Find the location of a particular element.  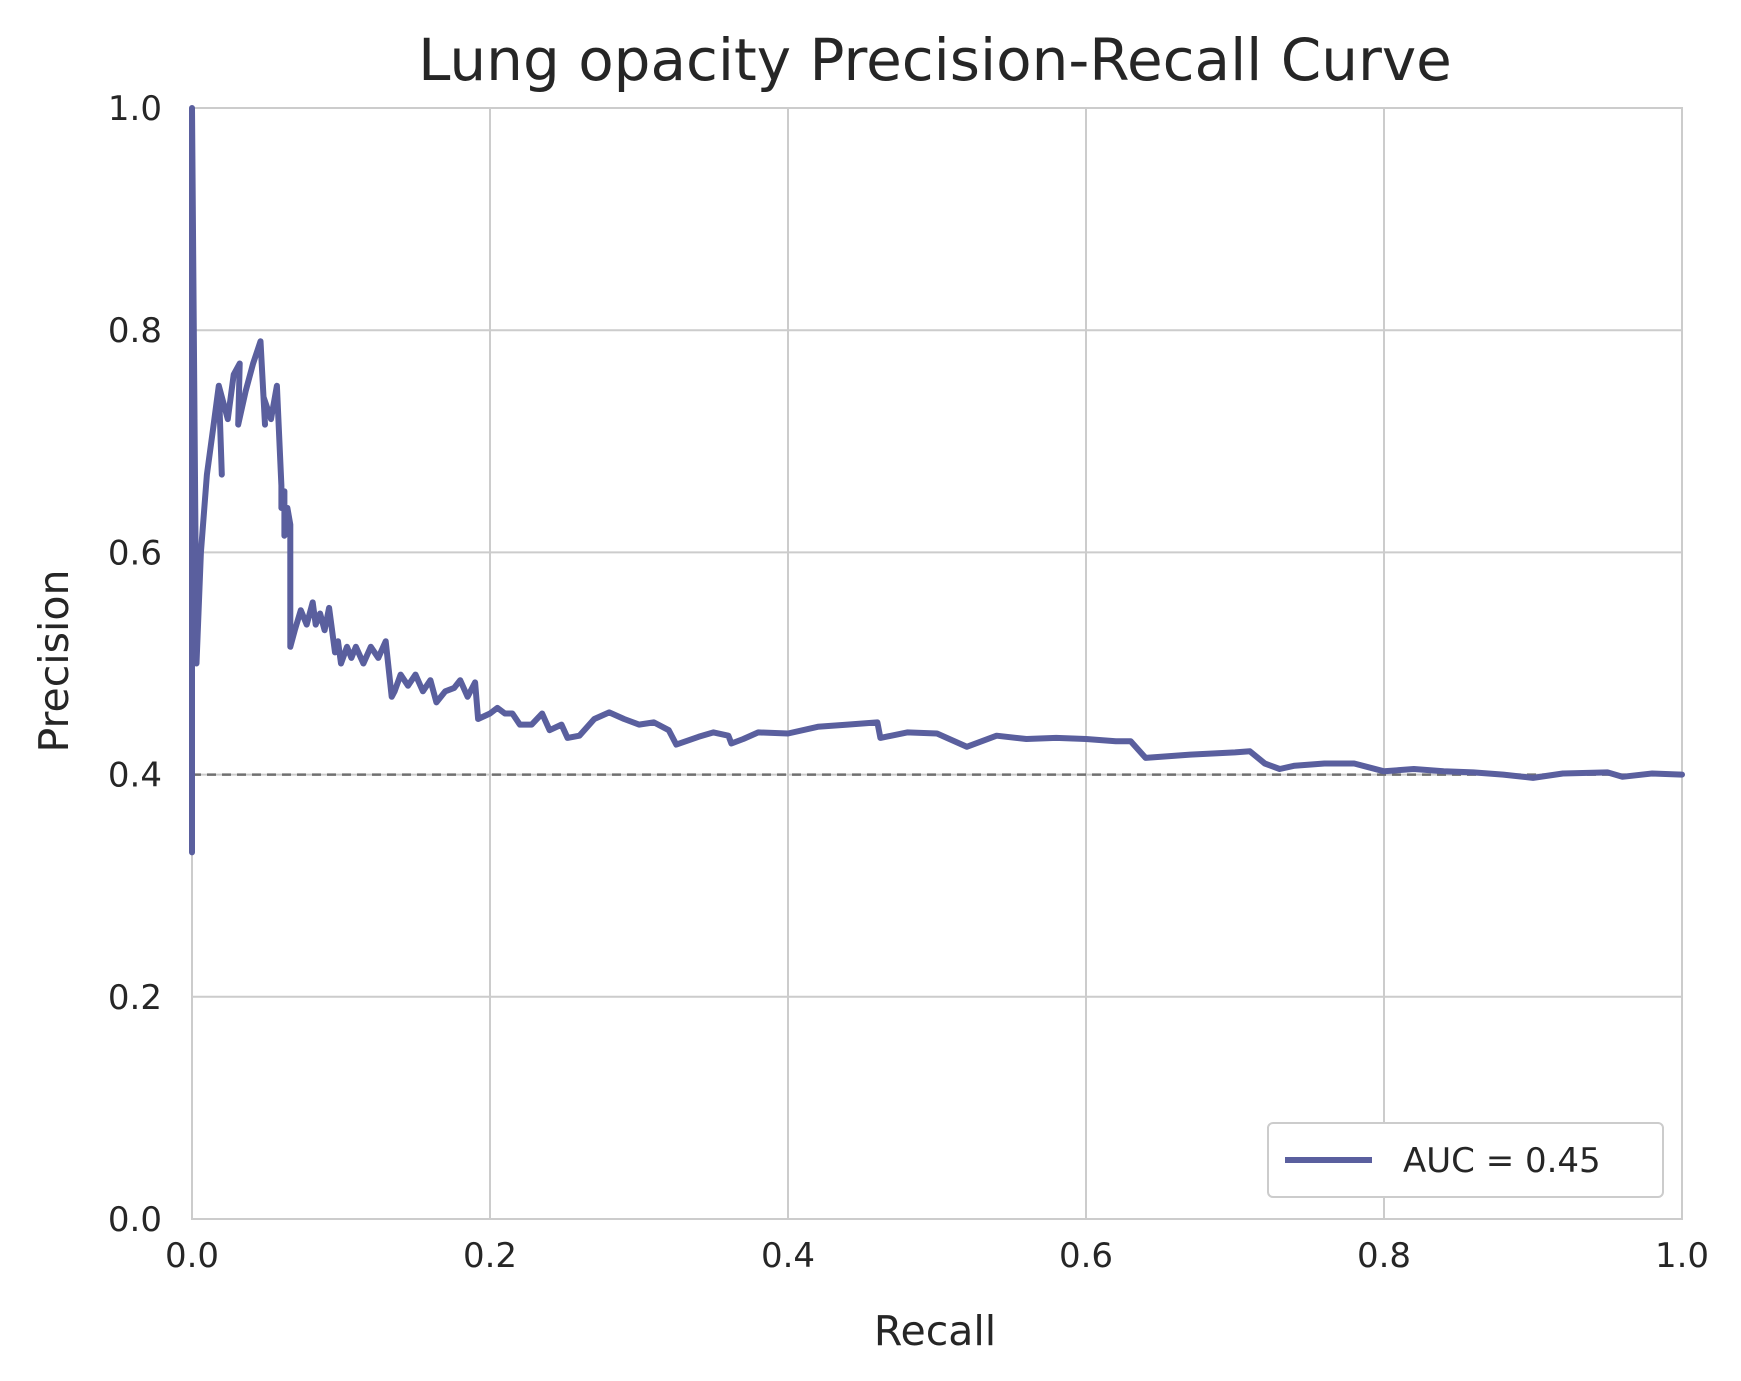

x-tick-label: 0.6 is located at coordinates (1086, 1256).